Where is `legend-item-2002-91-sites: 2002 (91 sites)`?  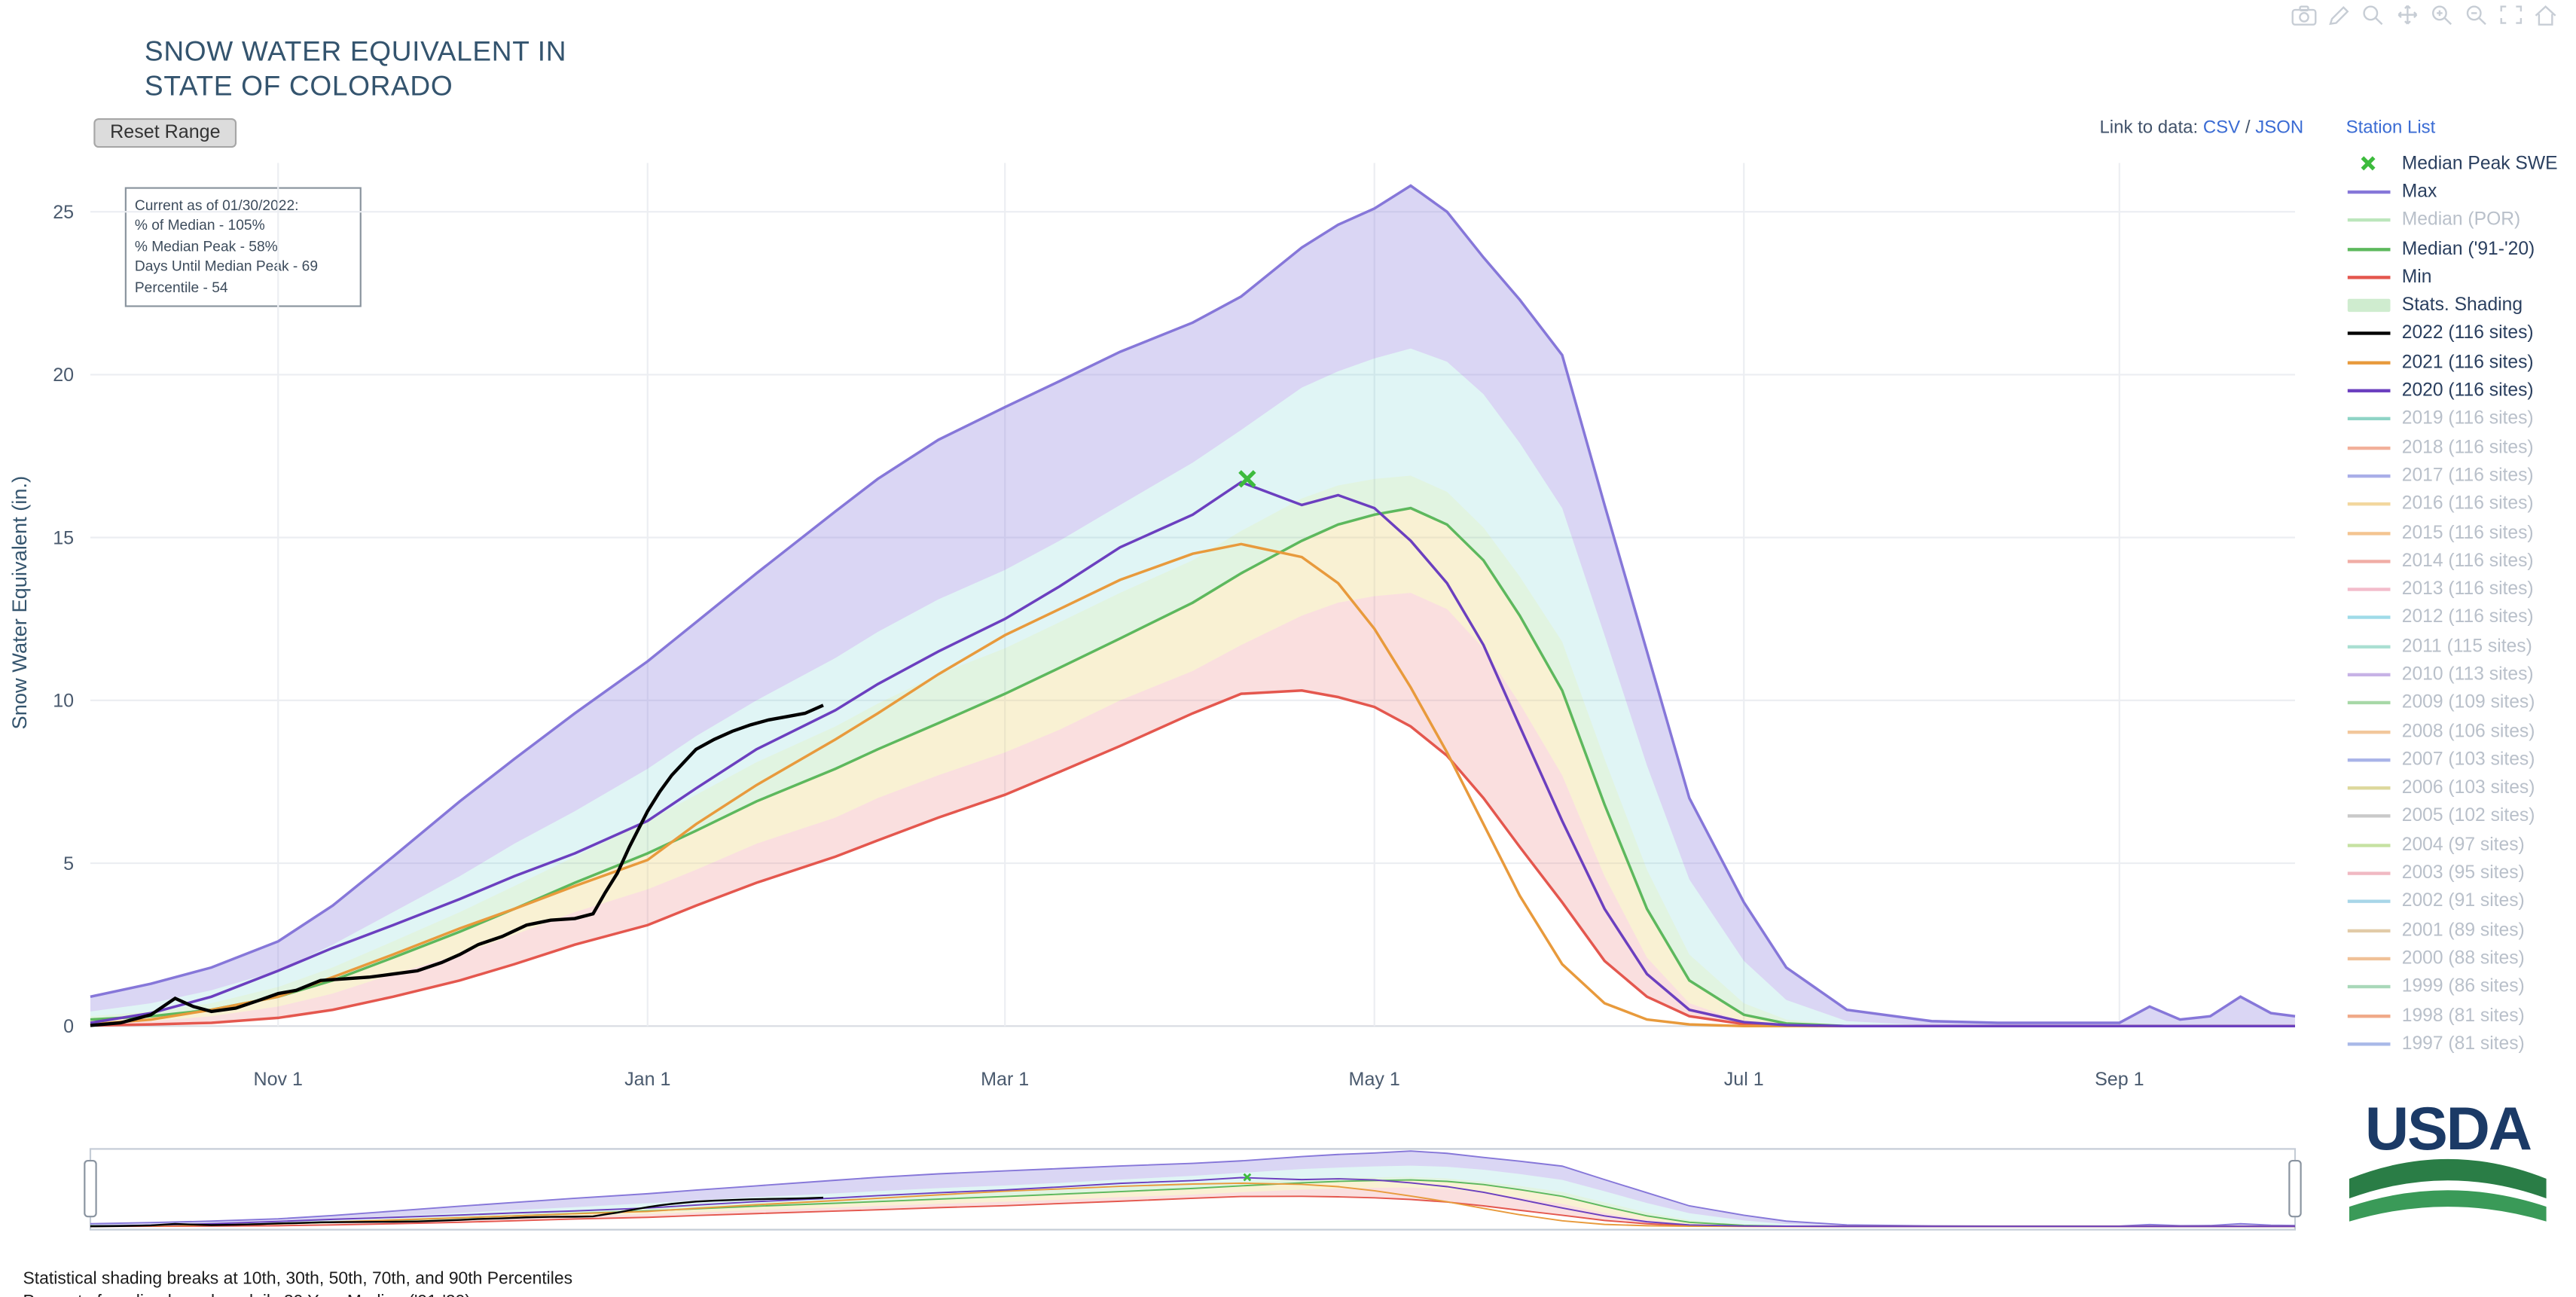
legend-item-2002-91-sites: 2002 (91 sites) is located at coordinates (2461, 902).